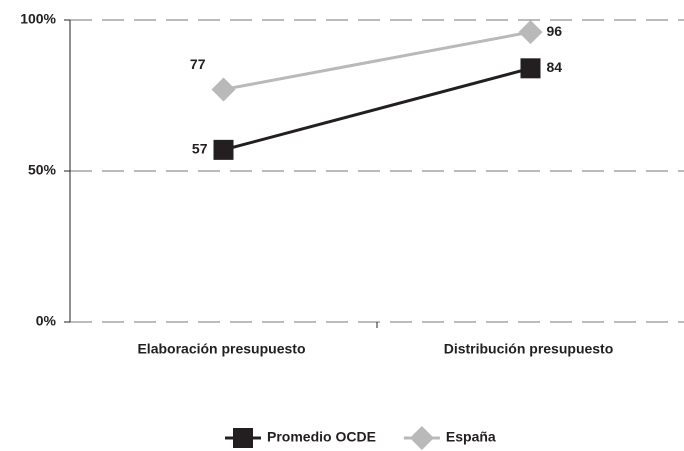 This screenshot has height=451, width=684. Describe the element at coordinates (221, 349) in the screenshot. I see `x-tick-label: Elaboración presupuesto` at that location.